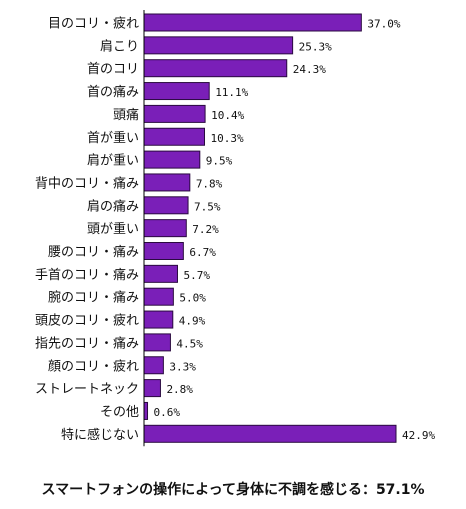 This screenshot has width=466, height=509. What do you see at coordinates (113, 206) in the screenshot?
I see `category-label: 肩の痛み` at bounding box center [113, 206].